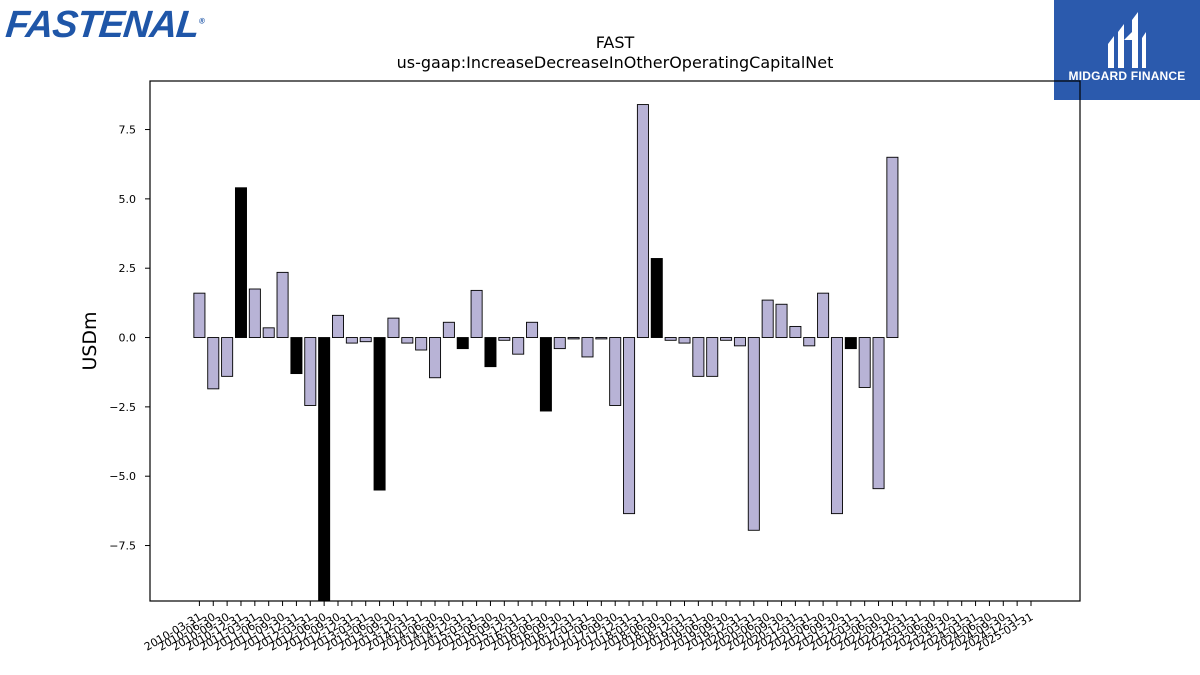 The width and height of the screenshot is (1200, 675). I want to click on publisher-name: MIDGARD FINANCE, so click(1127, 76).